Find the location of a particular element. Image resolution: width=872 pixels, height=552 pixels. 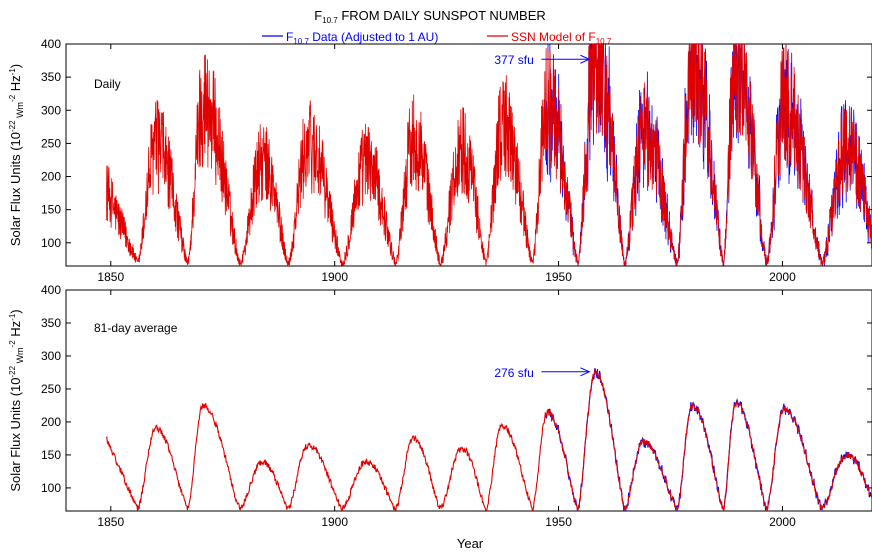

legend-model-label: SSN Model of F10.7 is located at coordinates (561, 38).